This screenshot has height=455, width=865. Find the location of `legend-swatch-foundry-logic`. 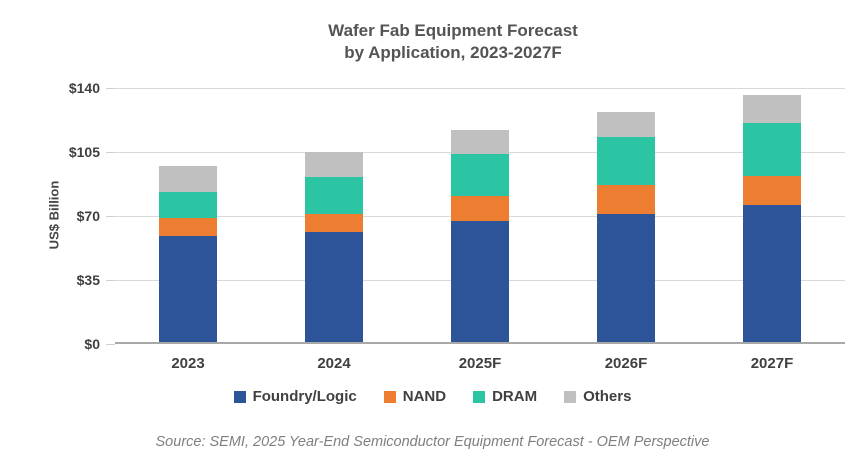

legend-swatch-foundry-logic is located at coordinates (239, 396).